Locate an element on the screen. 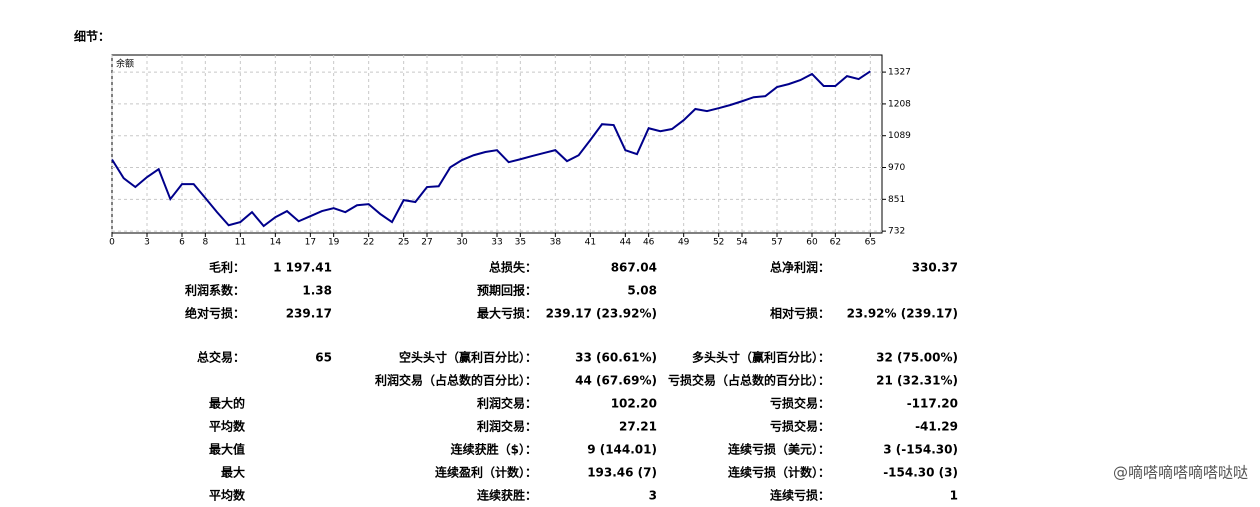 The width and height of the screenshot is (1260, 507). stat-value: -154.30 (3) is located at coordinates (920, 473).